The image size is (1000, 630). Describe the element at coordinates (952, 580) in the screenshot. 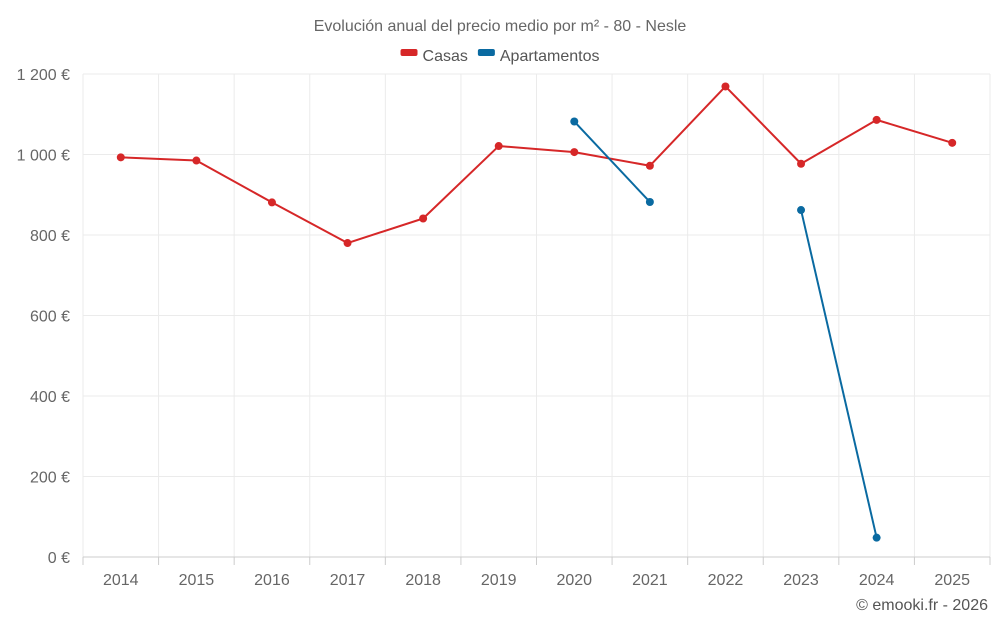

I see `x-tick-label: 2025` at that location.